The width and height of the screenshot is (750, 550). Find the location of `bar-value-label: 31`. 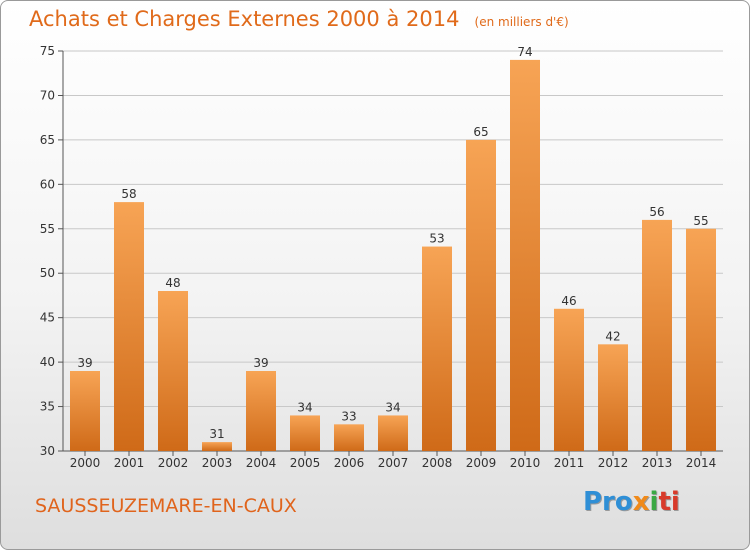

bar-value-label: 31 is located at coordinates (216, 434).